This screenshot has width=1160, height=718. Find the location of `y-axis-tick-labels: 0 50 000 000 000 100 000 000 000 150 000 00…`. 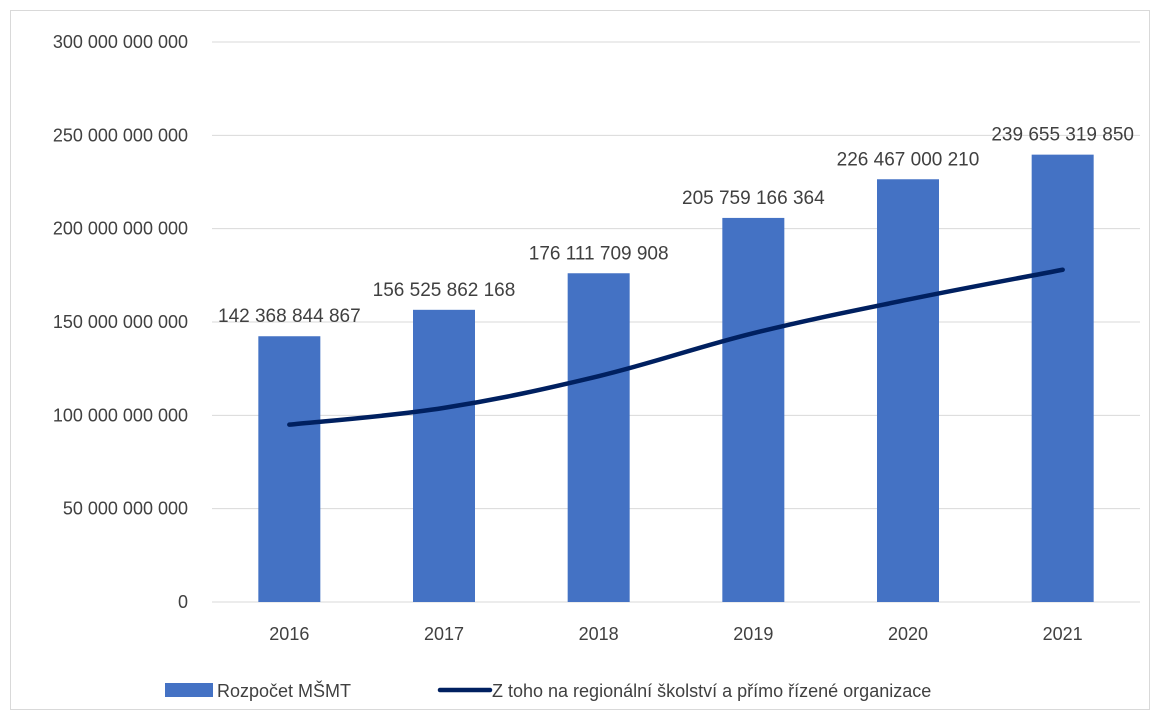

y-axis-tick-labels: 0 50 000 000 000 100 000 000 000 150 000 00… is located at coordinates (120, 322).